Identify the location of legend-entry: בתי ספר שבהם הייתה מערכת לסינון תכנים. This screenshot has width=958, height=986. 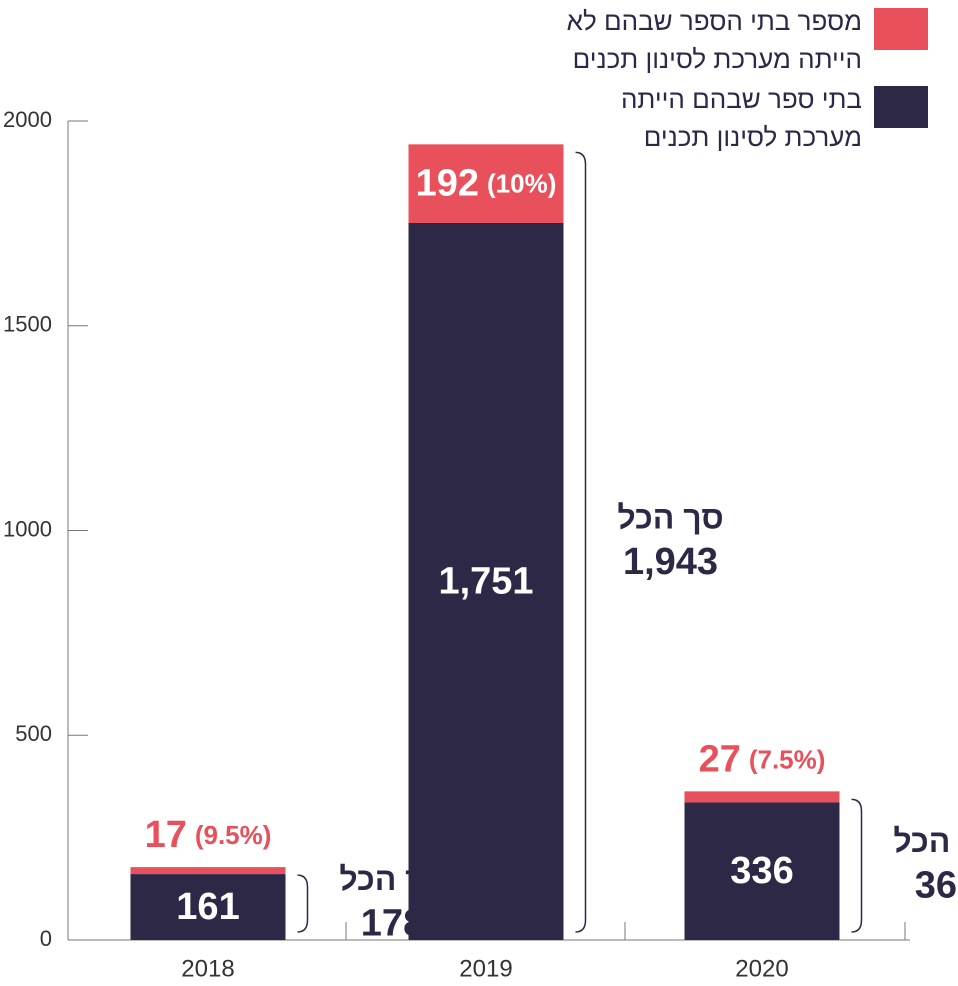
(745, 120).